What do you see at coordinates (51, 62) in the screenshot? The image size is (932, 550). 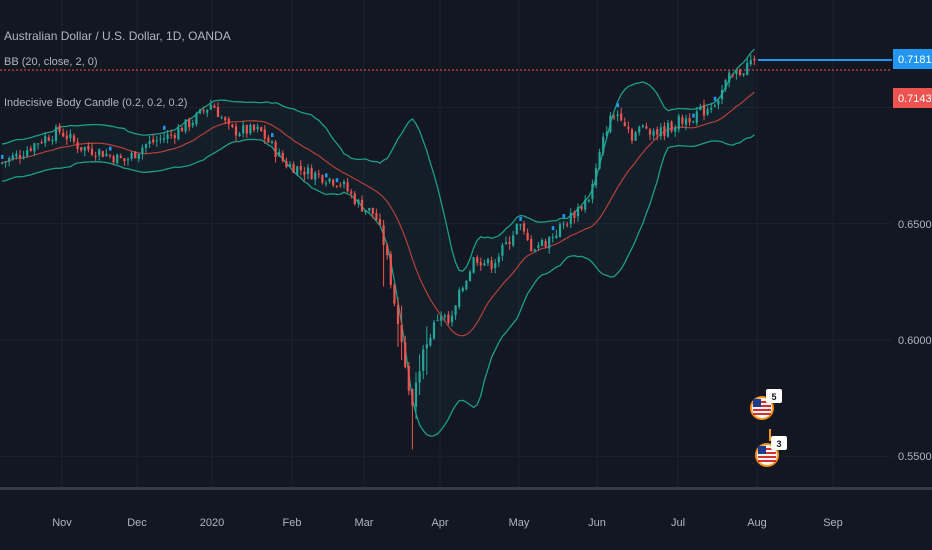 I see `bb-legend: BB (20, close, 2, 0)` at bounding box center [51, 62].